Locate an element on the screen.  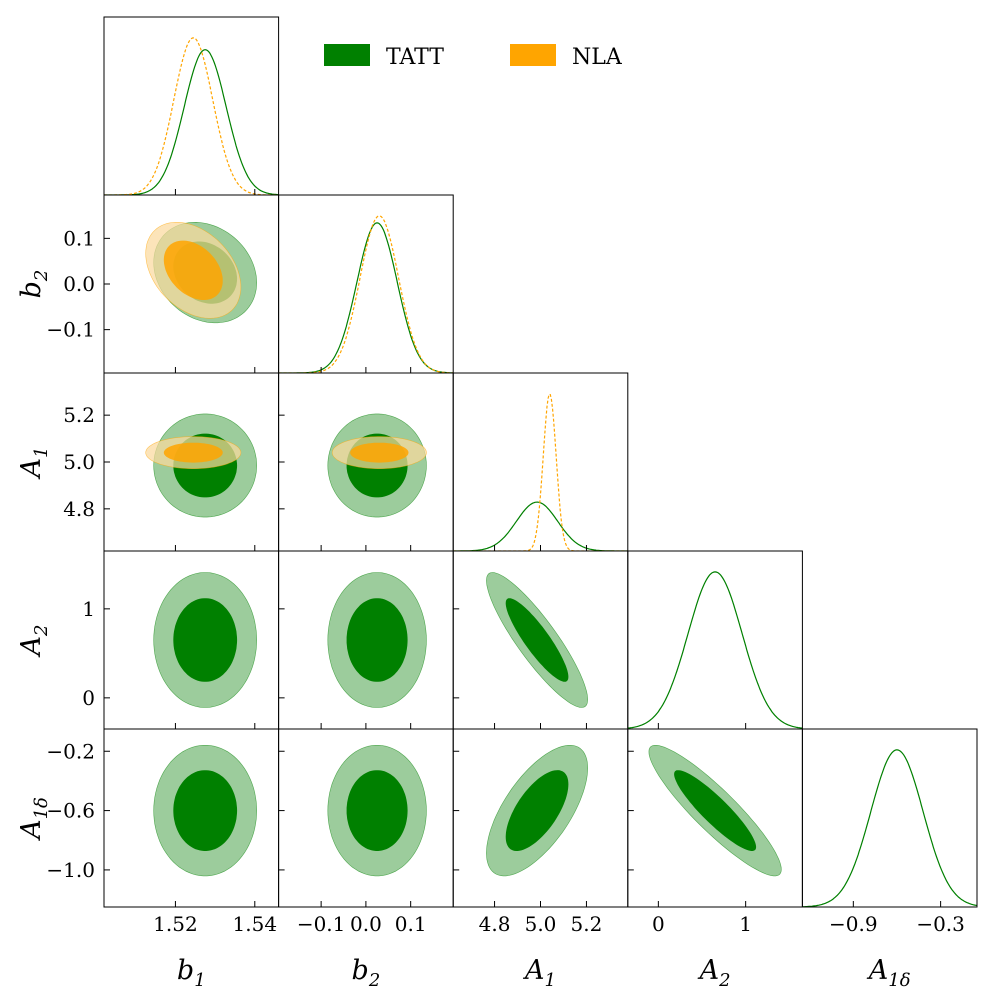
panel-b1-A1d is located at coordinates (205, 811).